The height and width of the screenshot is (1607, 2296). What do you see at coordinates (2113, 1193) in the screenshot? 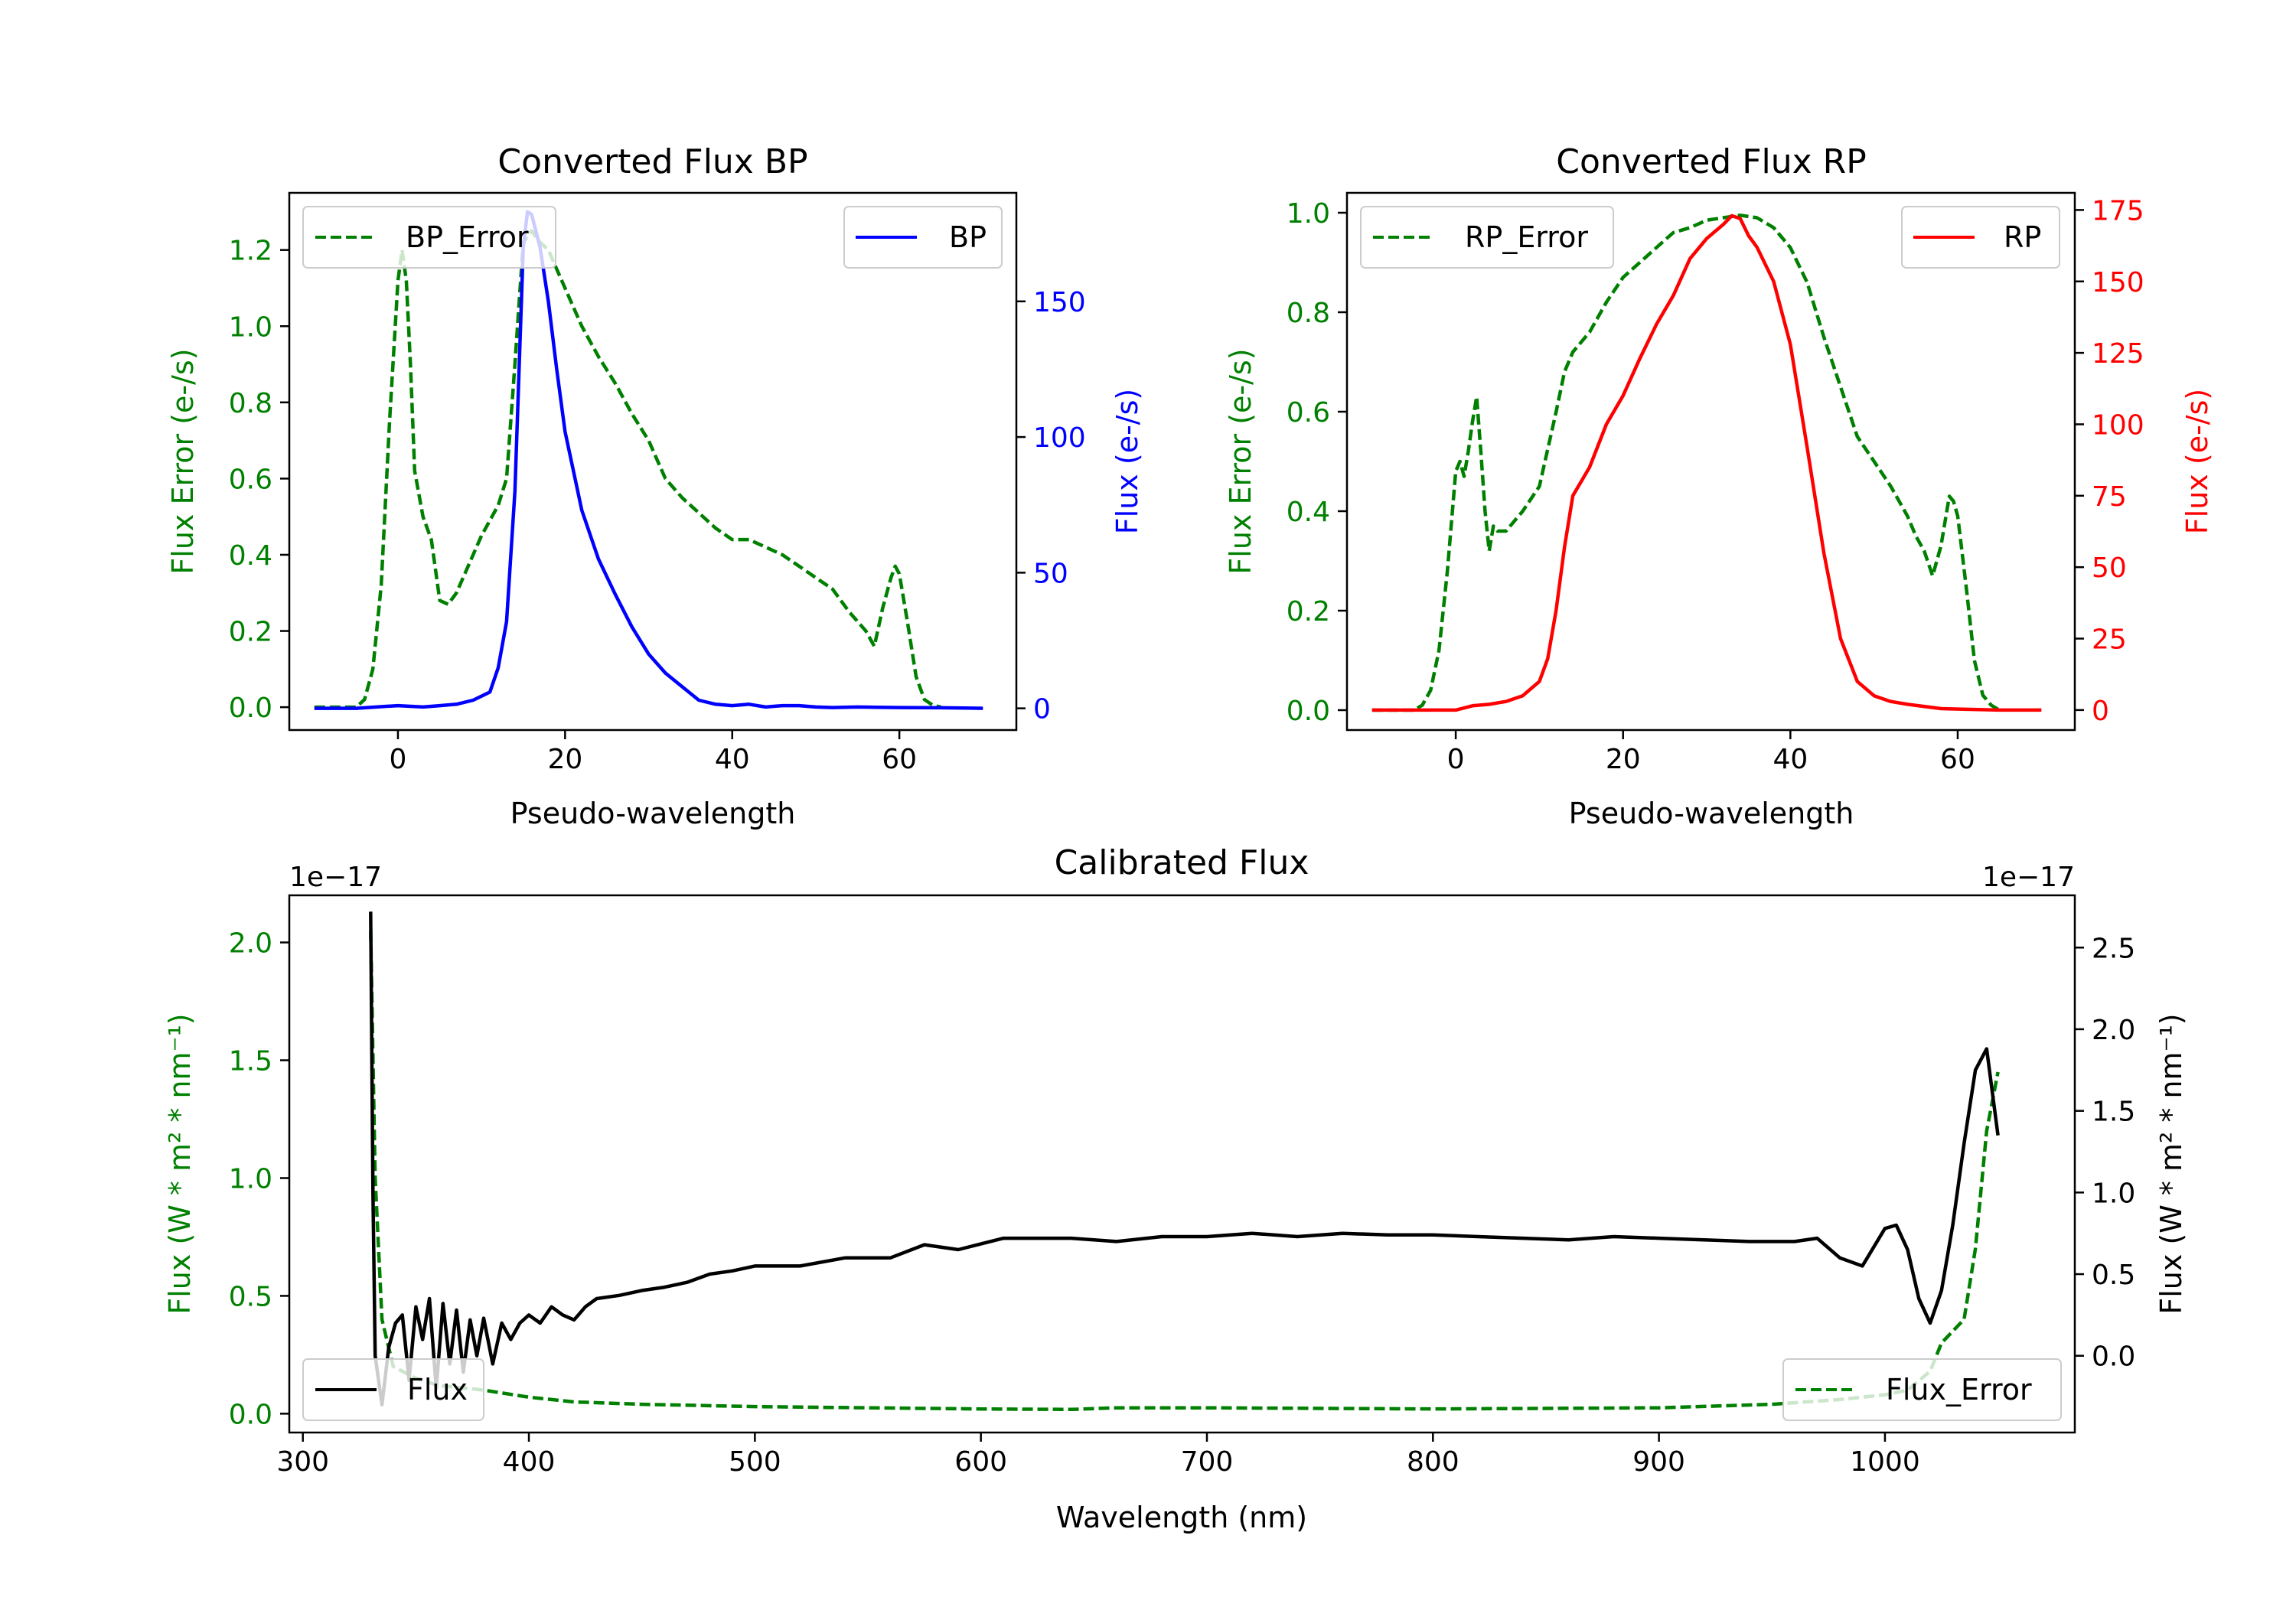
I see `calibrated-ytick-right-label: 1.0` at bounding box center [2113, 1193].